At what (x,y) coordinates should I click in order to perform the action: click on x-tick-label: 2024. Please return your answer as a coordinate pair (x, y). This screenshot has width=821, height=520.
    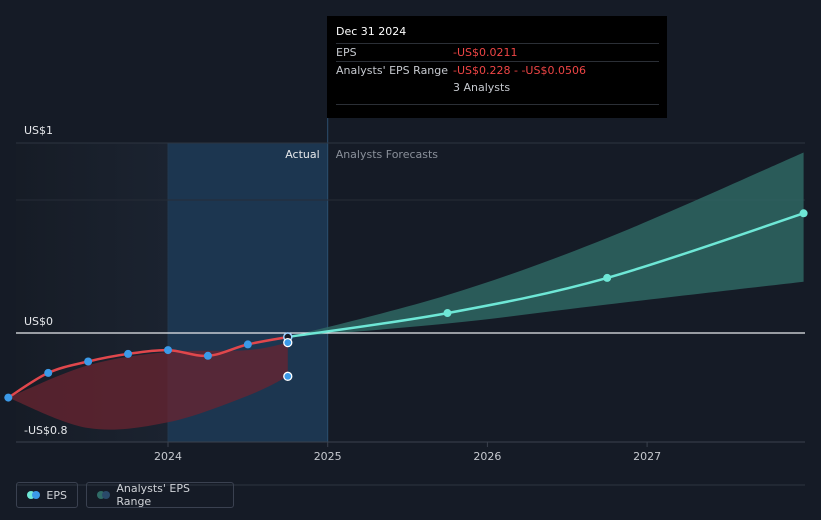
    Looking at the image, I should click on (168, 456).